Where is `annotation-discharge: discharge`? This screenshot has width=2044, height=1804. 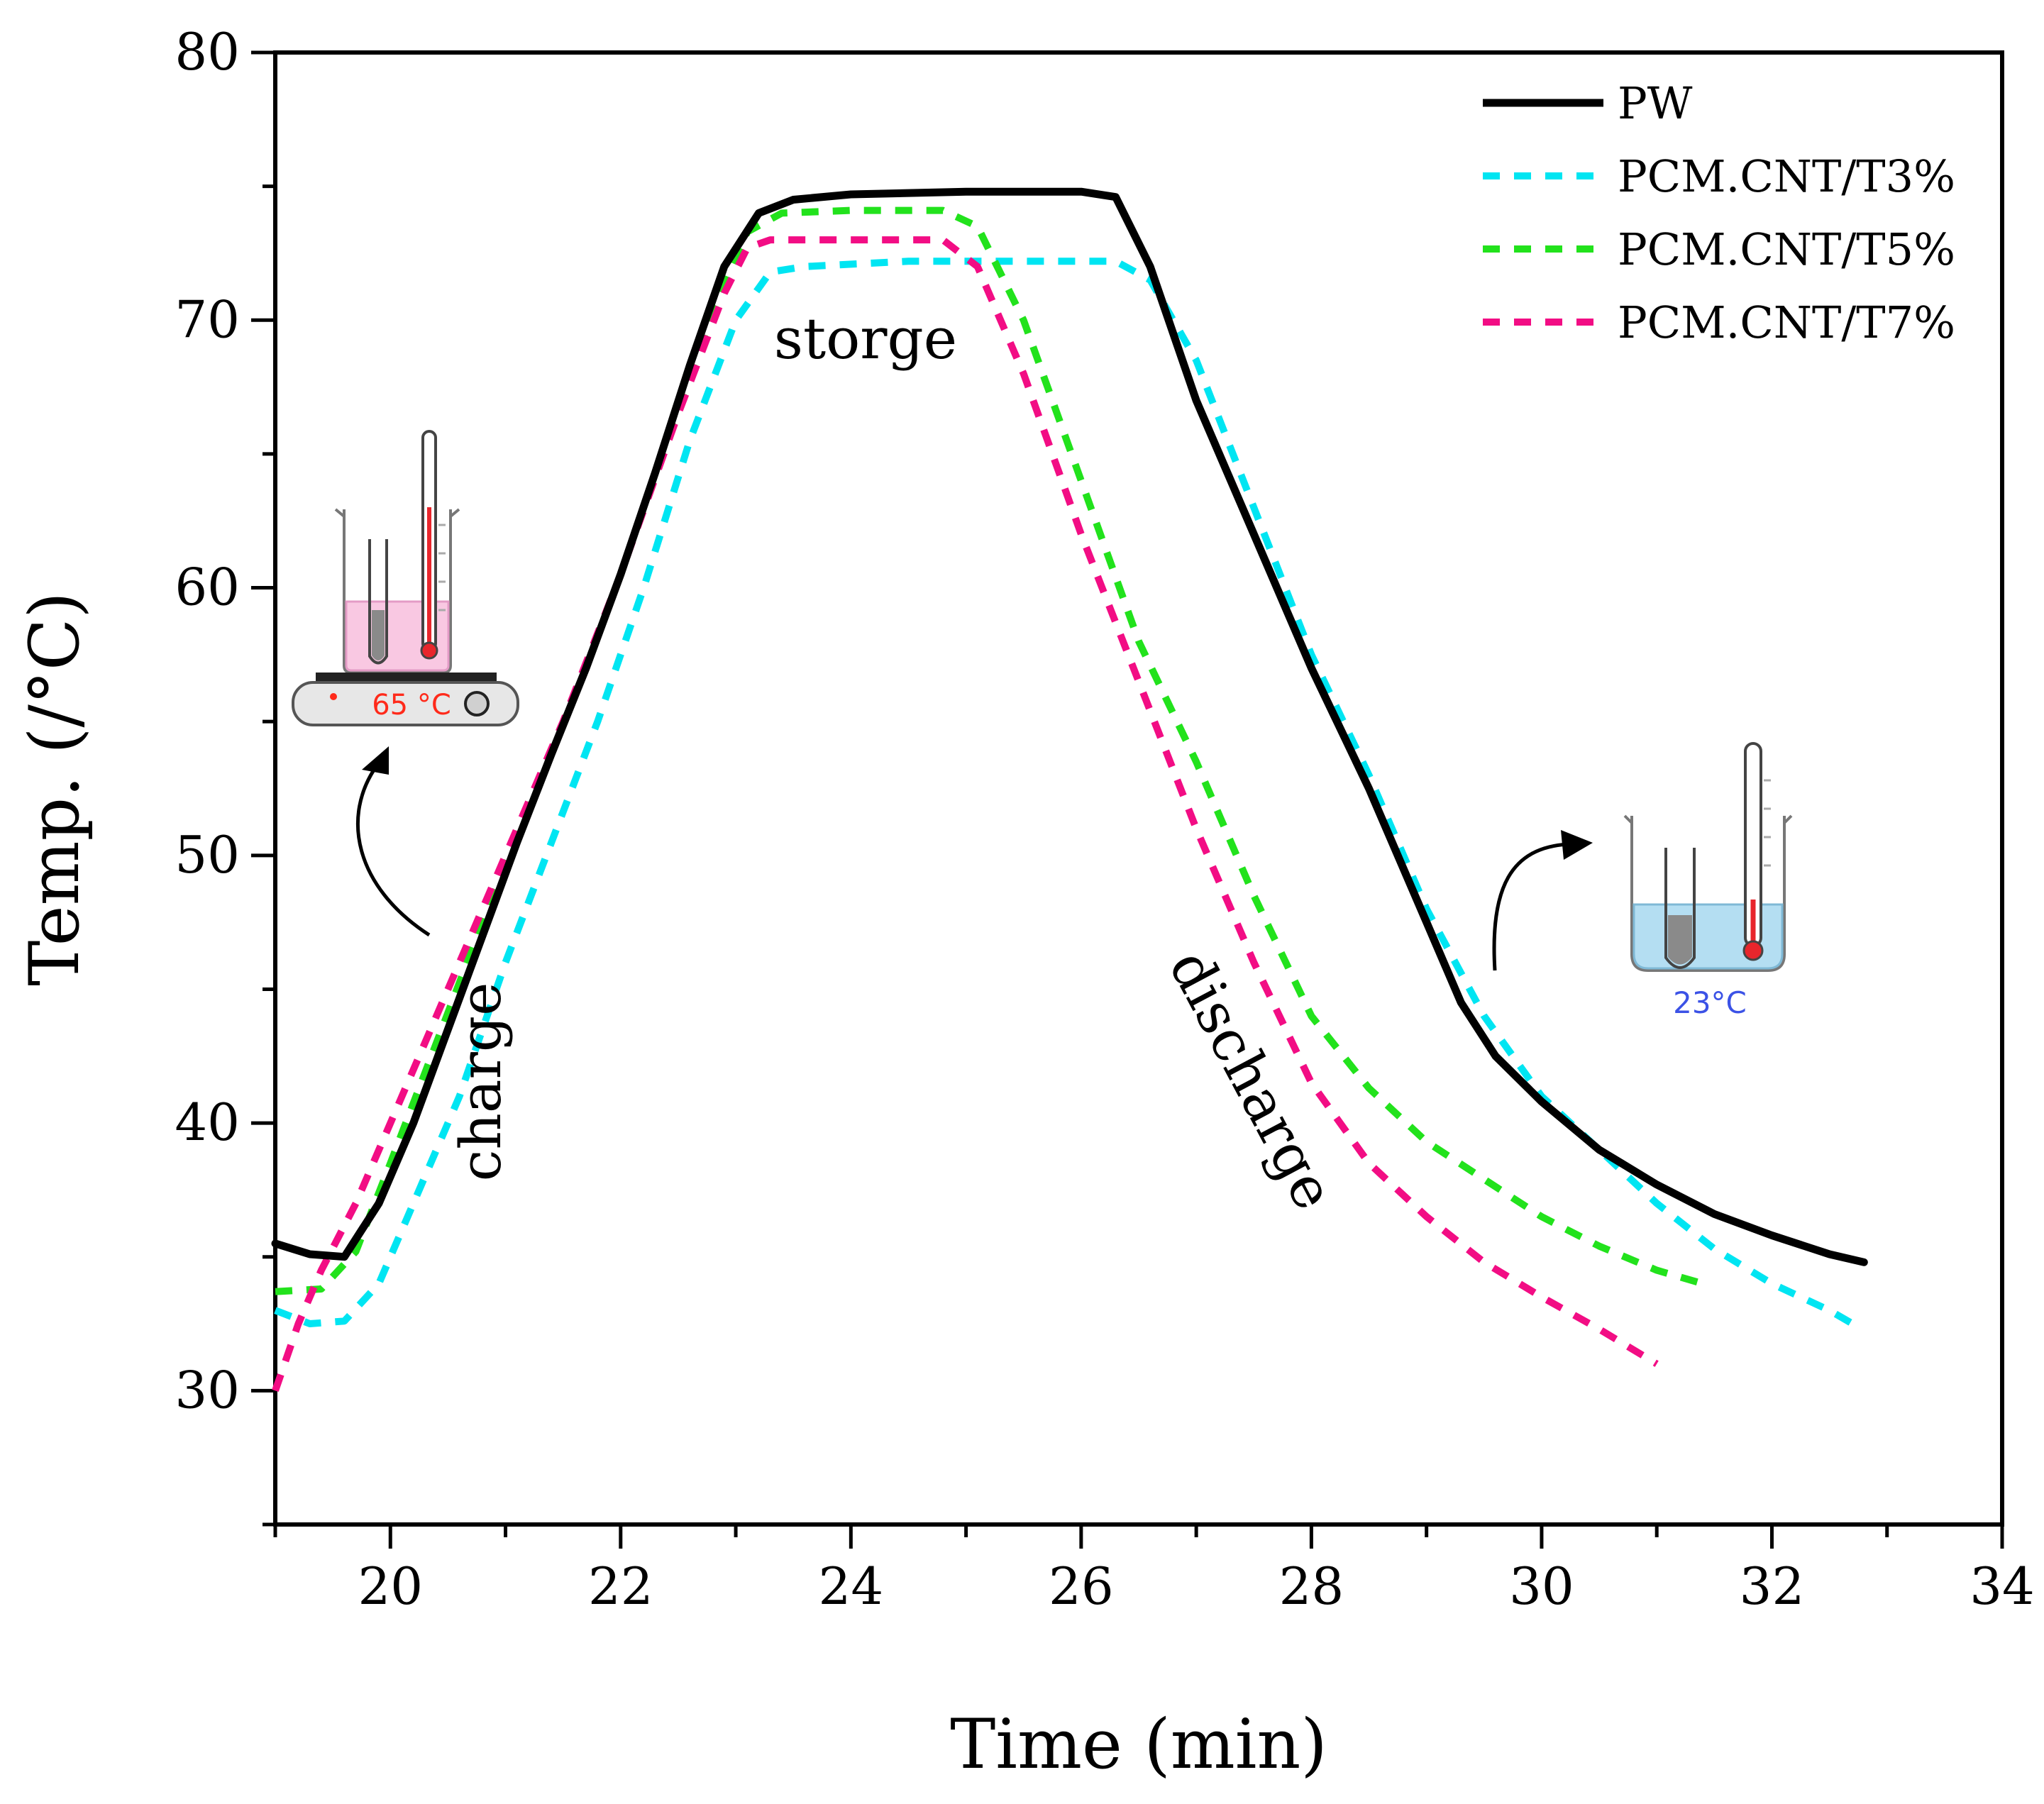 annotation-discharge: discharge is located at coordinates (1251, 1079).